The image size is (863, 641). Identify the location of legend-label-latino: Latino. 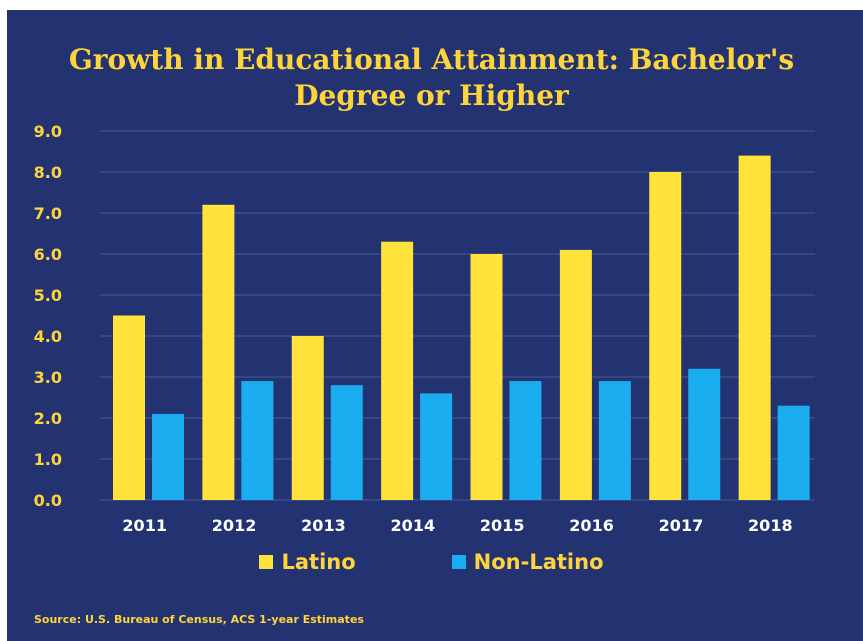
(318, 562).